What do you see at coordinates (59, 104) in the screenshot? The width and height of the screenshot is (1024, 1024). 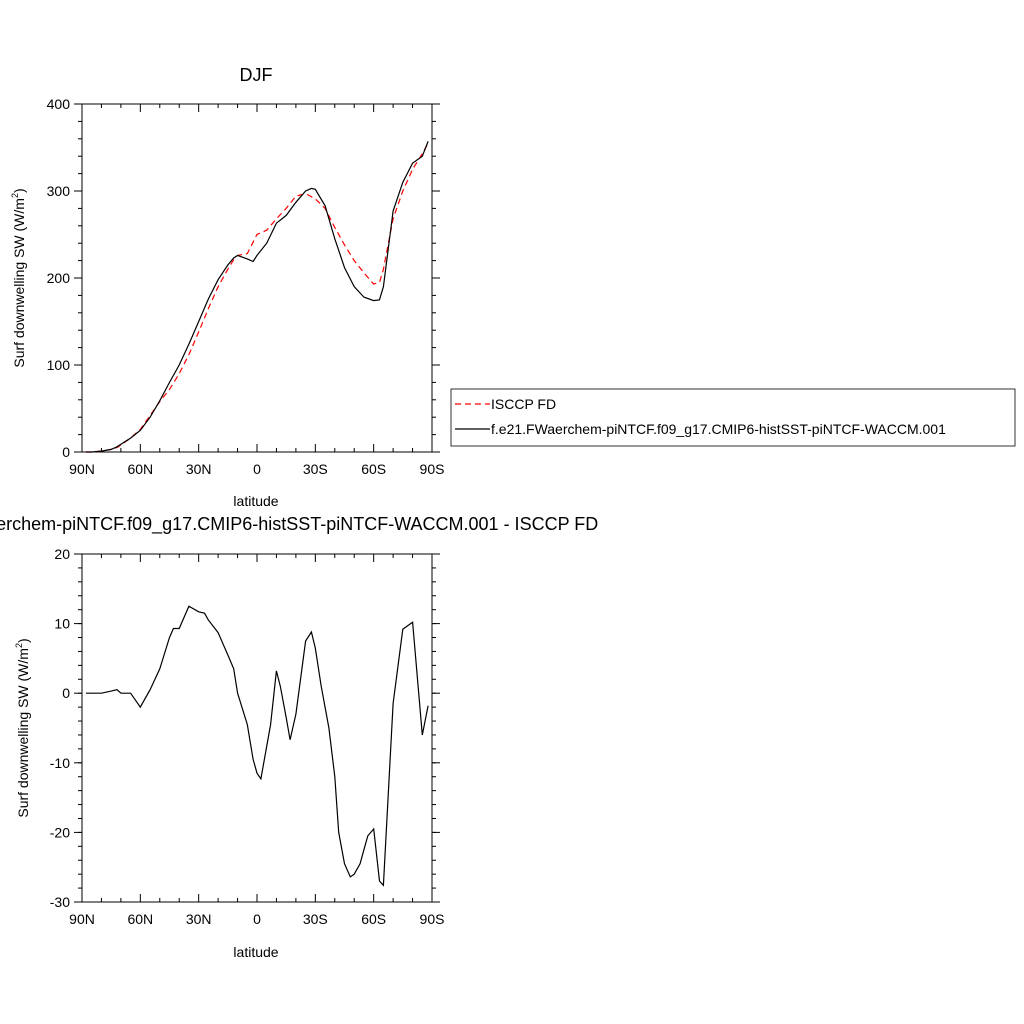 I see `top-y-tick-label: 400` at bounding box center [59, 104].